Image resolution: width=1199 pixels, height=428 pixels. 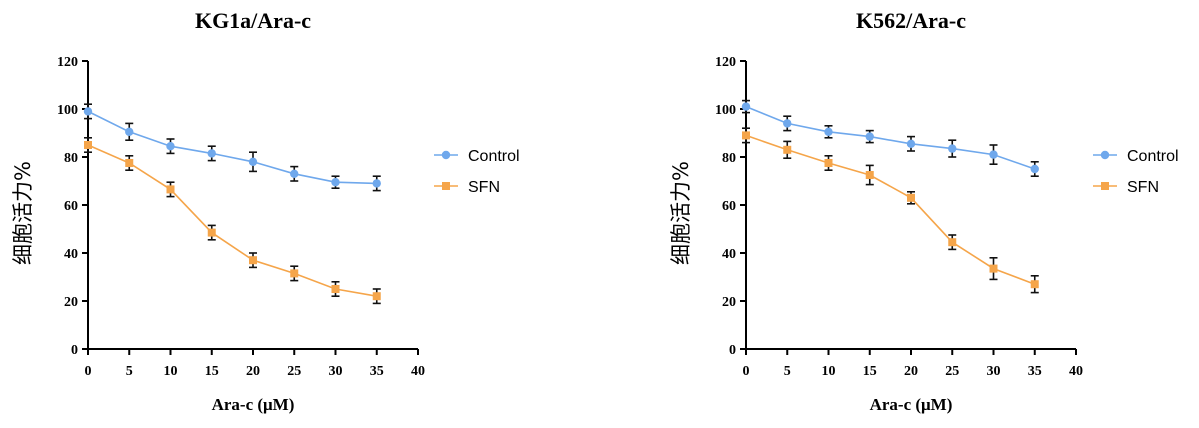 What do you see at coordinates (253, 20) in the screenshot?
I see `chart-title: KG1a/Ara-c` at bounding box center [253, 20].